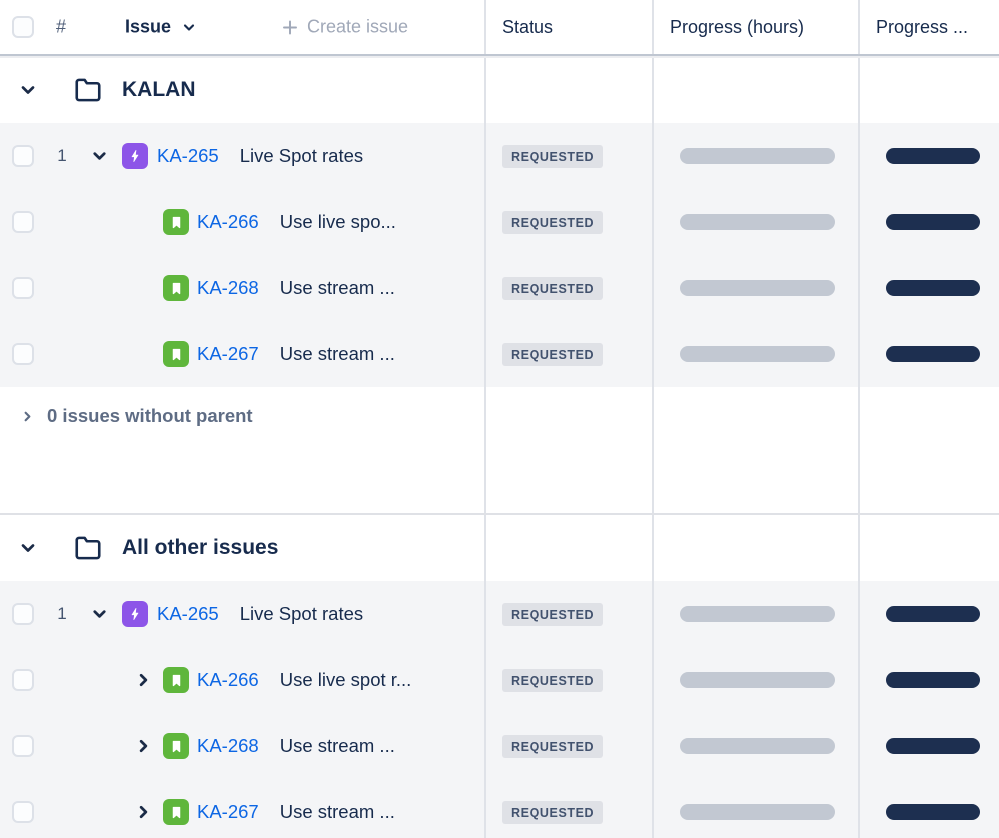  What do you see at coordinates (23, 27) in the screenshot?
I see `select-all-checkbox` at bounding box center [23, 27].